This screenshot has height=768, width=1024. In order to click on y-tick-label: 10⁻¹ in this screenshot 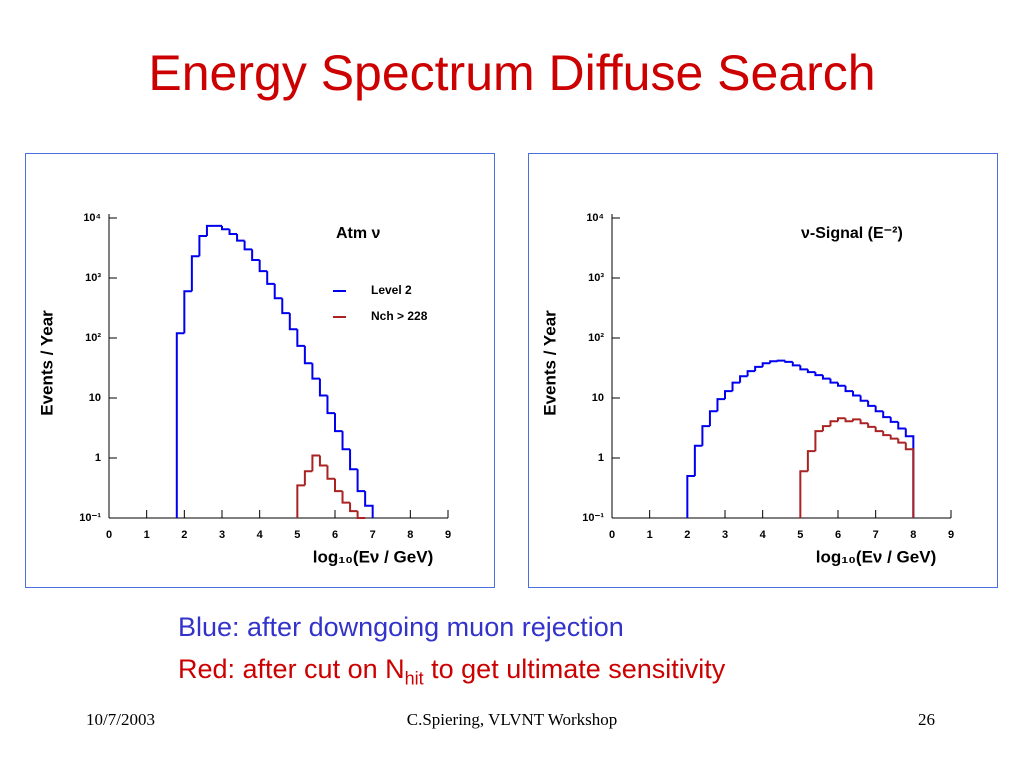, I will do `click(593, 518)`.